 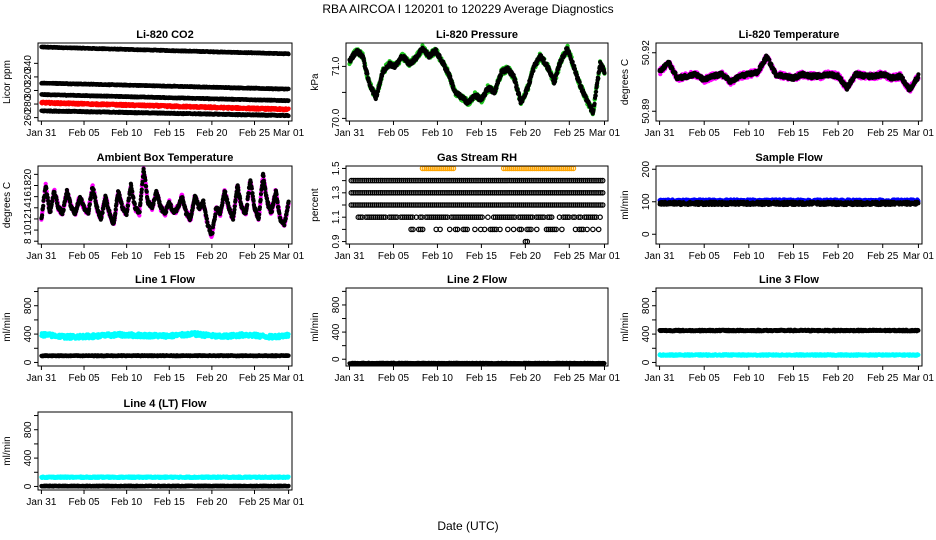 What do you see at coordinates (165, 106) in the screenshot?
I see `series-std4` at bounding box center [165, 106].